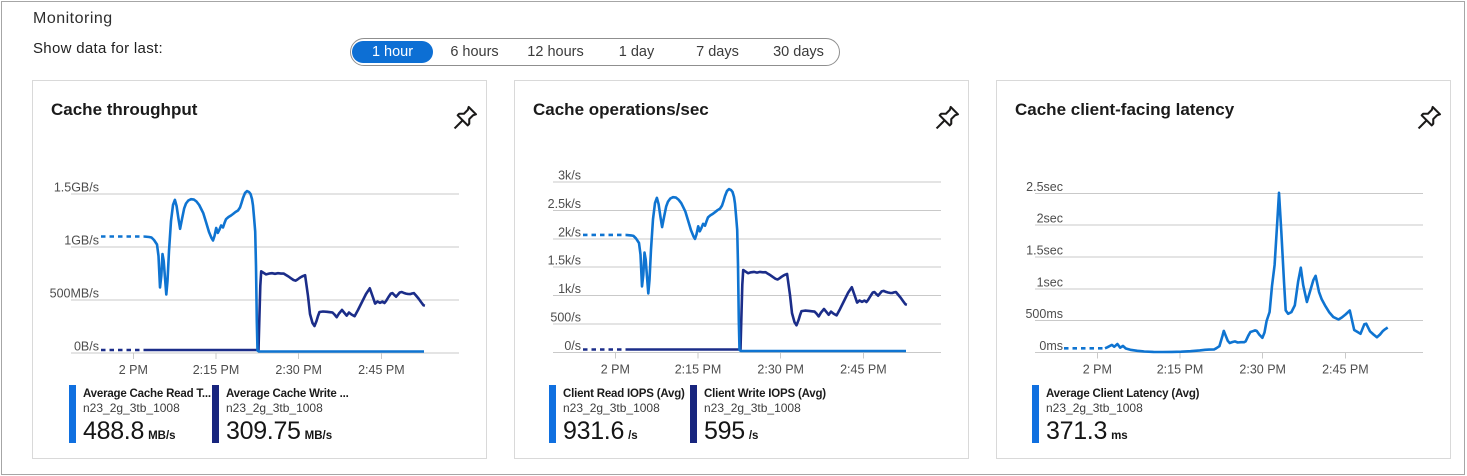  Describe the element at coordinates (569, 176) in the screenshot. I see `svg-text: 3k/s` at that location.